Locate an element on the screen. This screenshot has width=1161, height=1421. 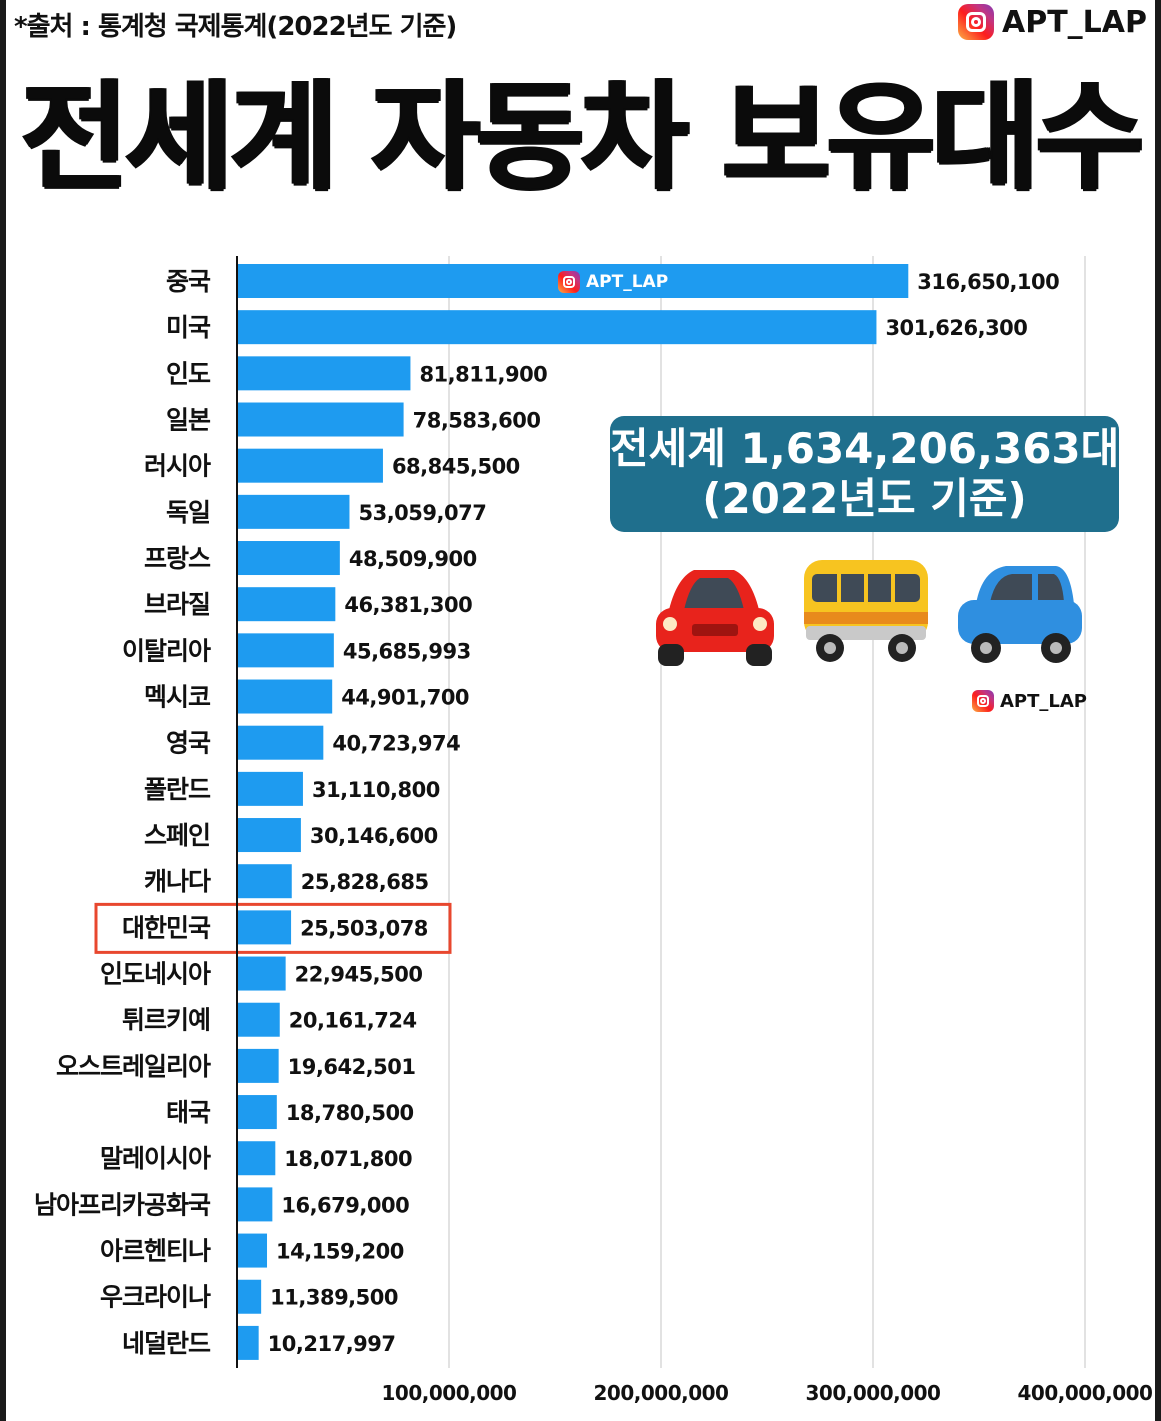
data-label: 22,945,500 is located at coordinates (359, 975).